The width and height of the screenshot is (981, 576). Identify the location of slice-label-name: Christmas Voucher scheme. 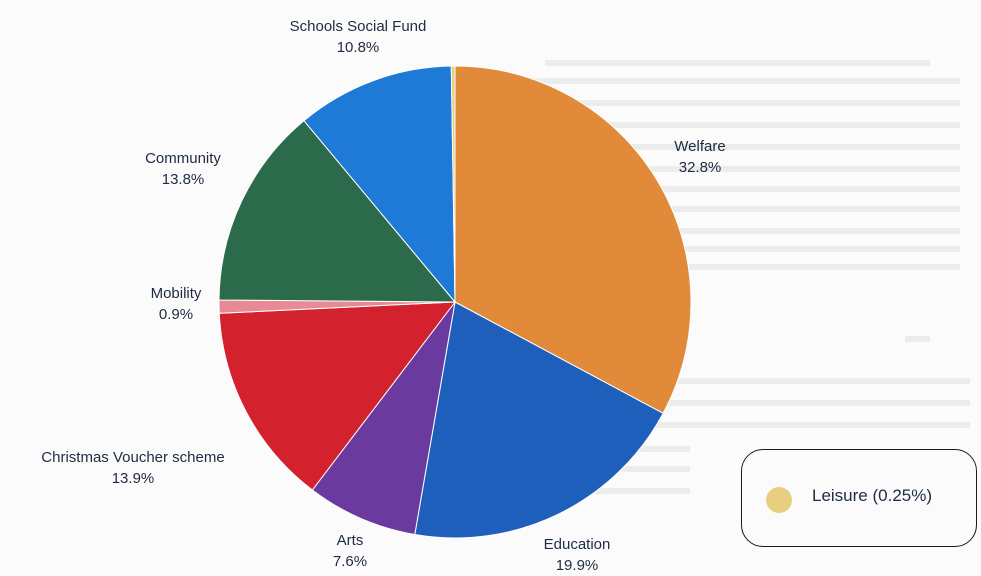
(133, 457).